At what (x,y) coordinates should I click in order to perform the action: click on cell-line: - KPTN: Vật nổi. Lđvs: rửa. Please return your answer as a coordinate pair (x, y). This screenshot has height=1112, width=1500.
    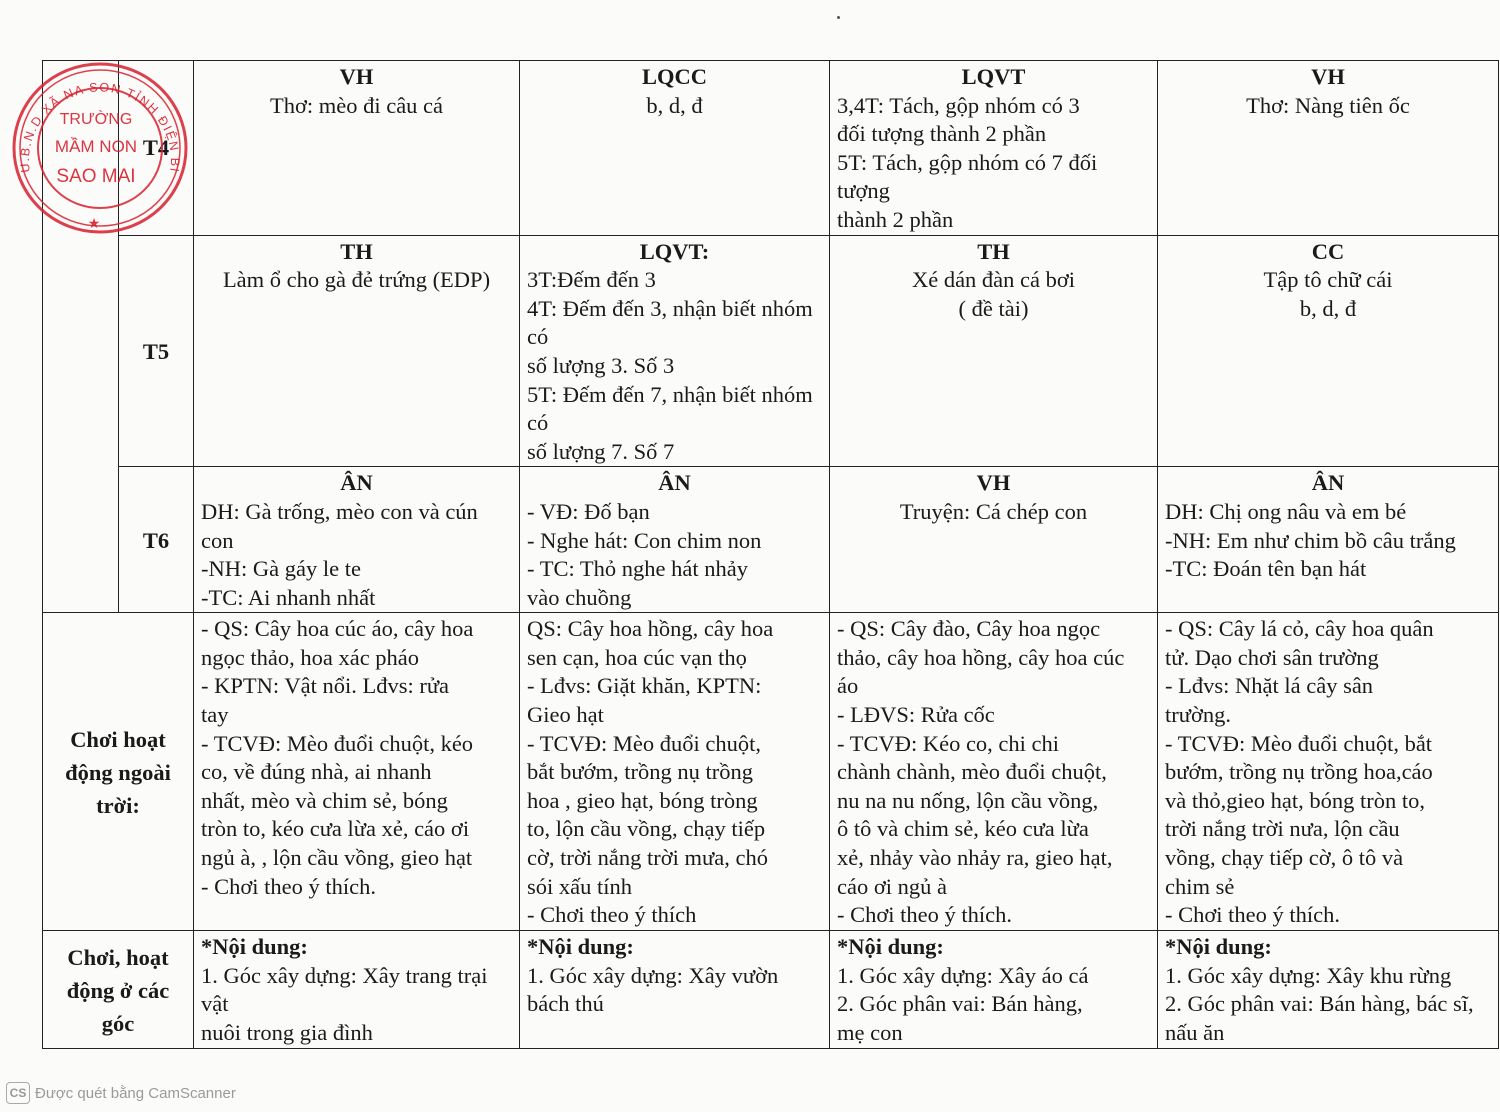
    Looking at the image, I should click on (325, 686).